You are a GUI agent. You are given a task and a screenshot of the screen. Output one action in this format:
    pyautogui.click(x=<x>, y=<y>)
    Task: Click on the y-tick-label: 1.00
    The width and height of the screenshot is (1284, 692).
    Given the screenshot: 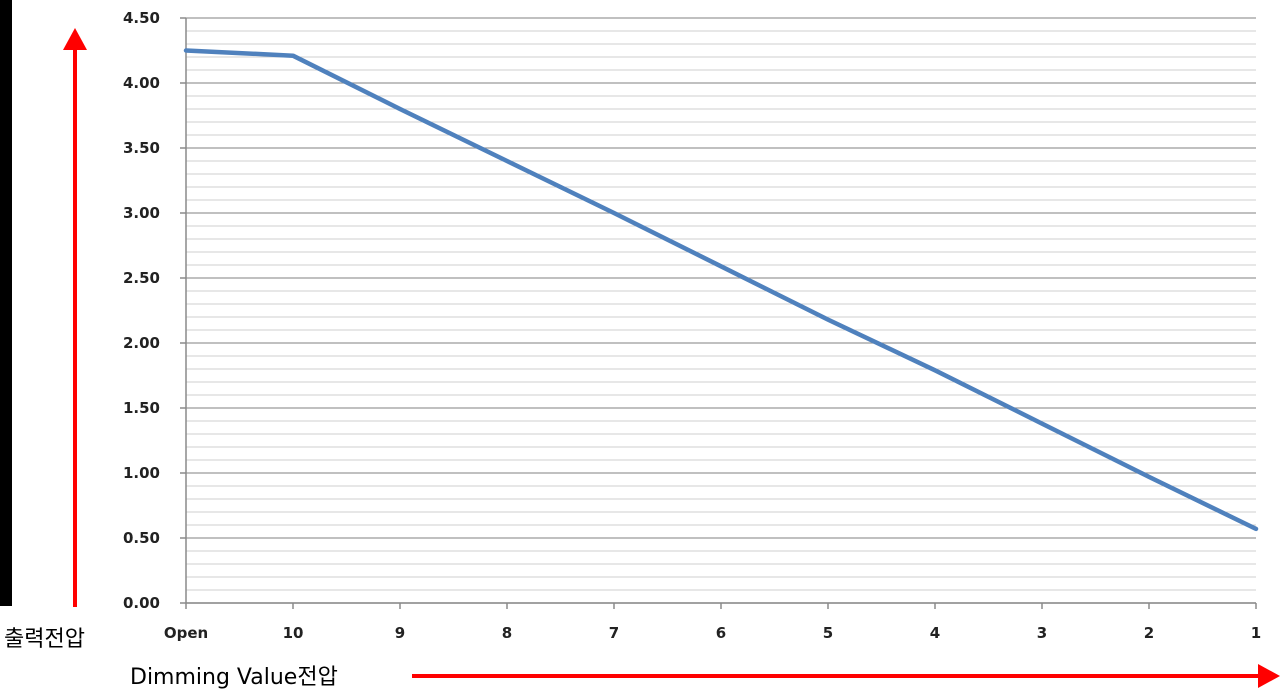 What is the action you would take?
    pyautogui.click(x=141, y=473)
    